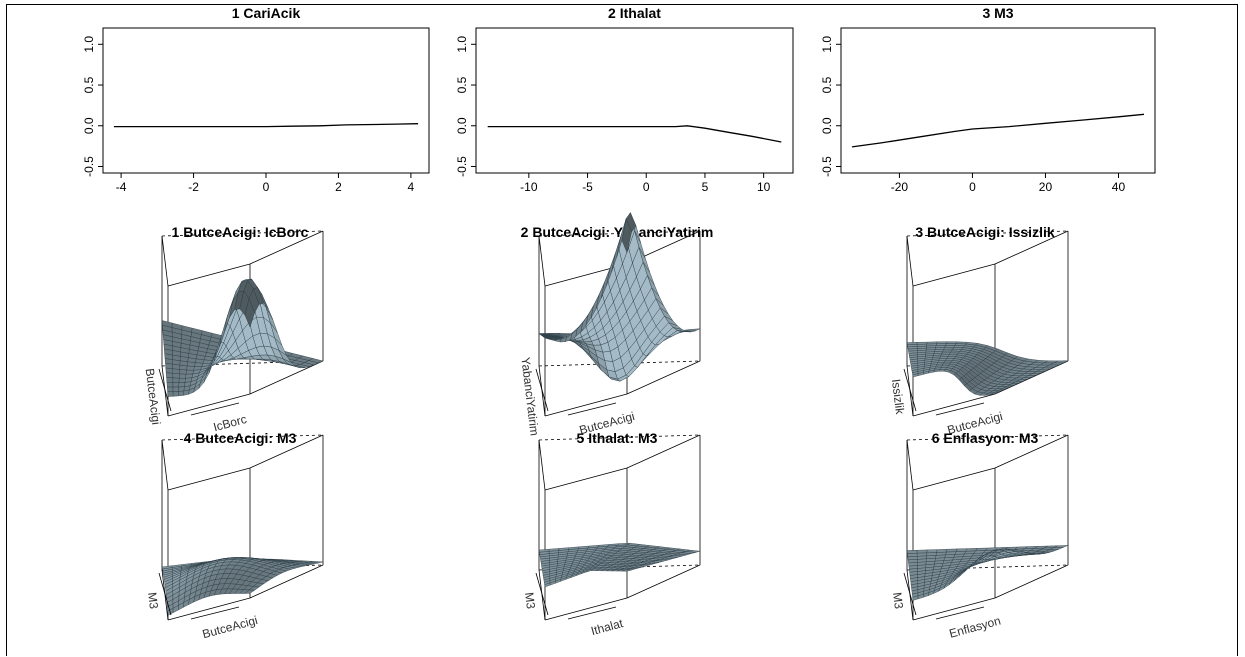  Describe the element at coordinates (1046, 187) in the screenshot. I see `x-tick-label: 20` at that location.